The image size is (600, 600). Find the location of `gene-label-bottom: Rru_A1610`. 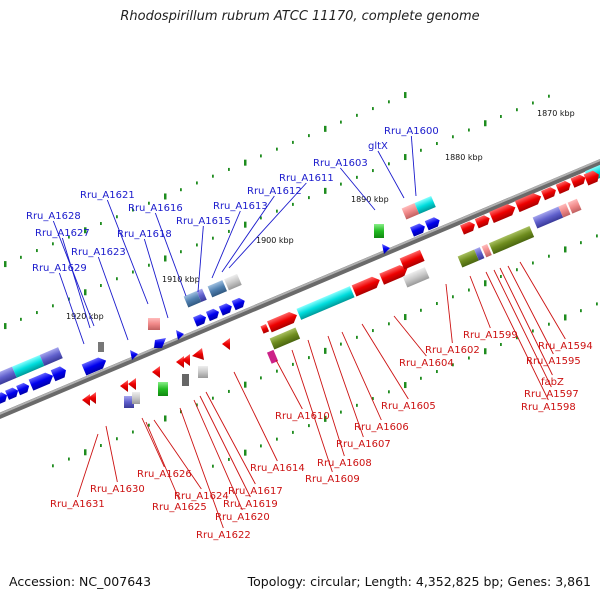

gene-label-bottom: Rru_A1610 is located at coordinates (302, 416).